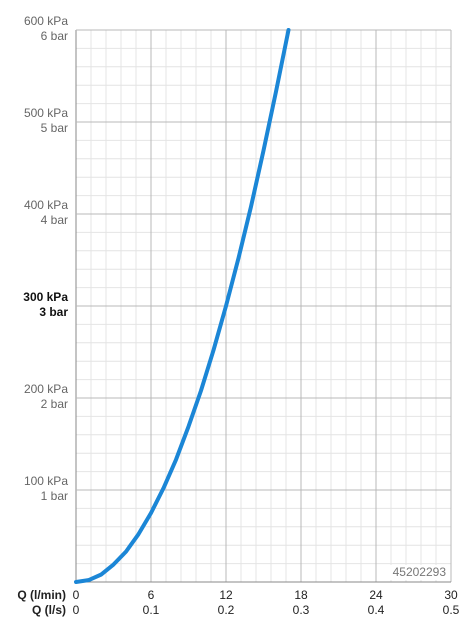 This screenshot has width=471, height=635. Describe the element at coordinates (54, 404) in the screenshot. I see `y-tick-label: 2 bar` at that location.